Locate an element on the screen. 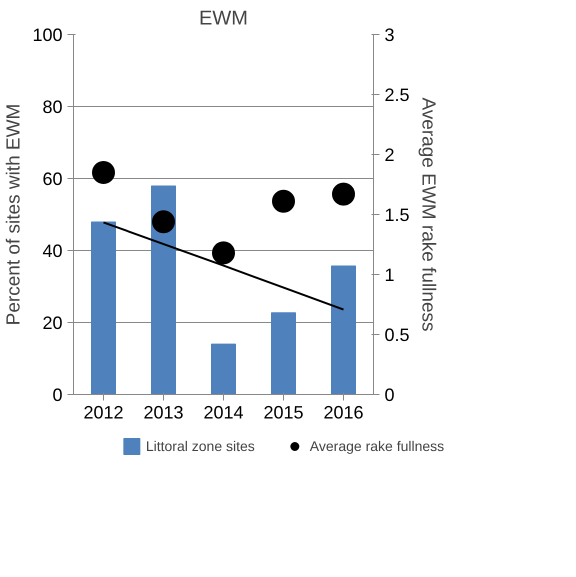 This screenshot has width=576, height=577. y2-tick-label: 2.5 is located at coordinates (397, 95).